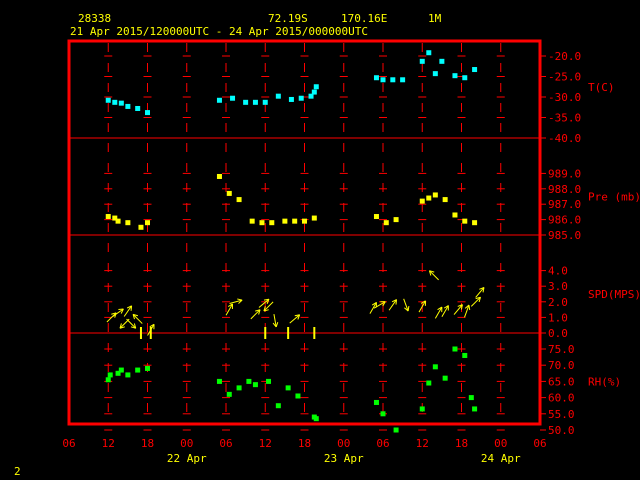 This screenshot has width=640, height=480. Describe the element at coordinates (558, 302) in the screenshot. I see `wind-tick-label: 2.0` at that location.